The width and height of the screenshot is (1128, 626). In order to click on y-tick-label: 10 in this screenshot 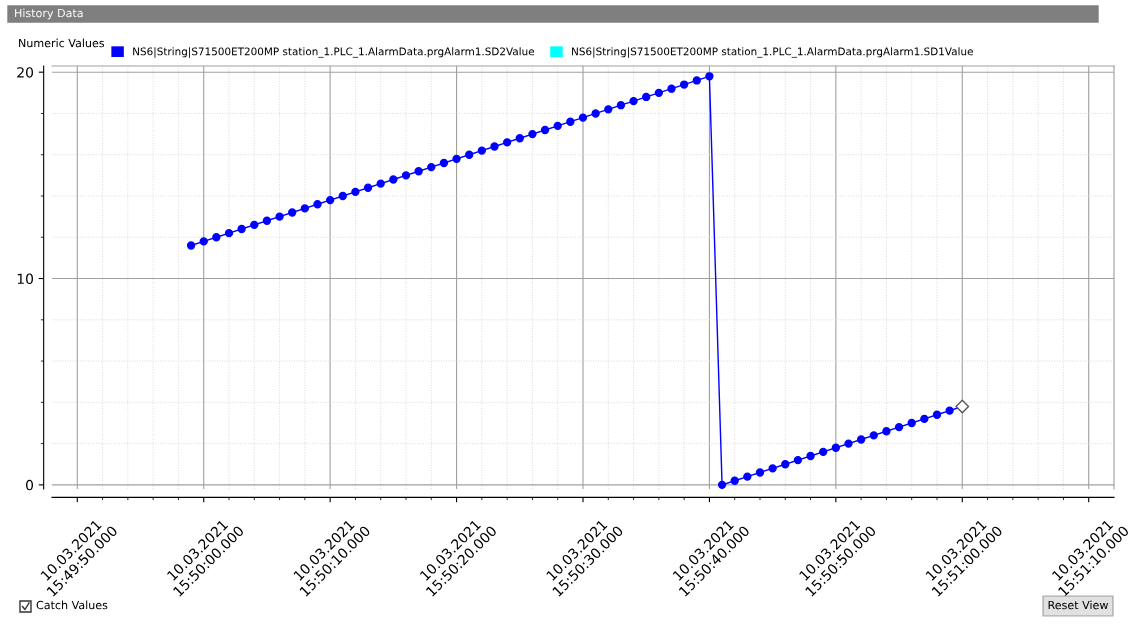, I will do `click(25, 279)`.